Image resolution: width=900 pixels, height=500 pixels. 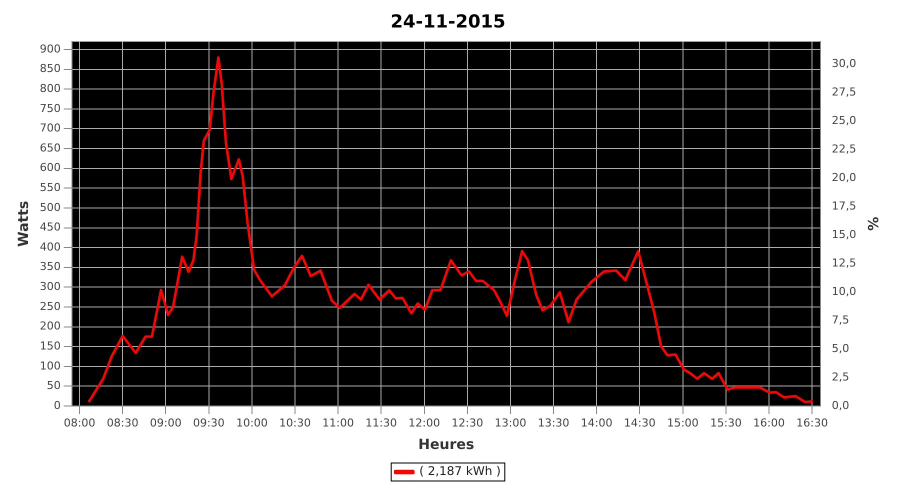 I want to click on y2-tick-label: 12,5, so click(x=844, y=263).